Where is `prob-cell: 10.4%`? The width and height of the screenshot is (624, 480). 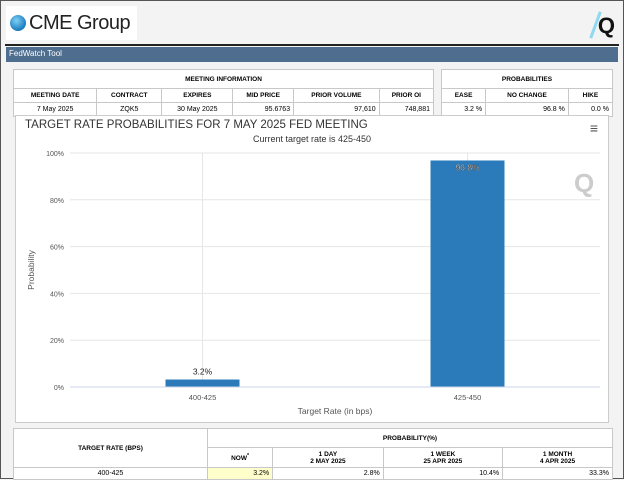
prob-cell: 10.4% is located at coordinates (443, 473).